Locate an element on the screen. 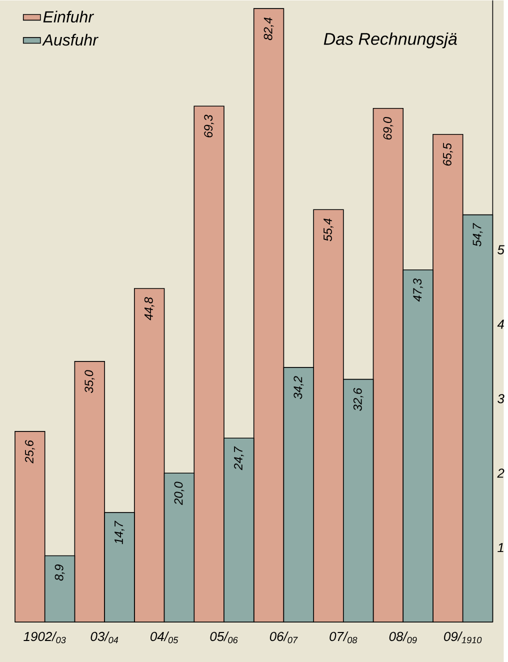 This screenshot has width=508, height=662. data-label: 55,4 is located at coordinates (329, 230).